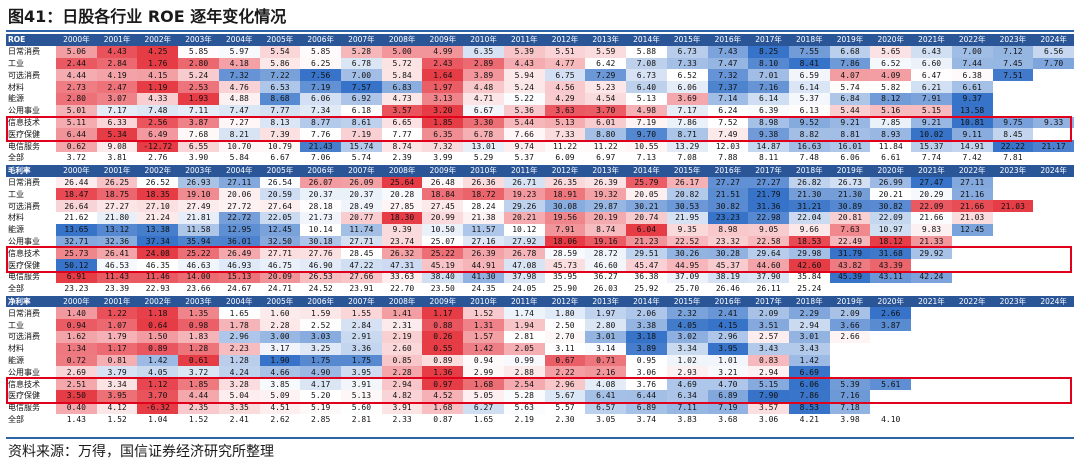  Describe the element at coordinates (280, 395) in the screenshot. I see `data-cell: 5.09` at that location.